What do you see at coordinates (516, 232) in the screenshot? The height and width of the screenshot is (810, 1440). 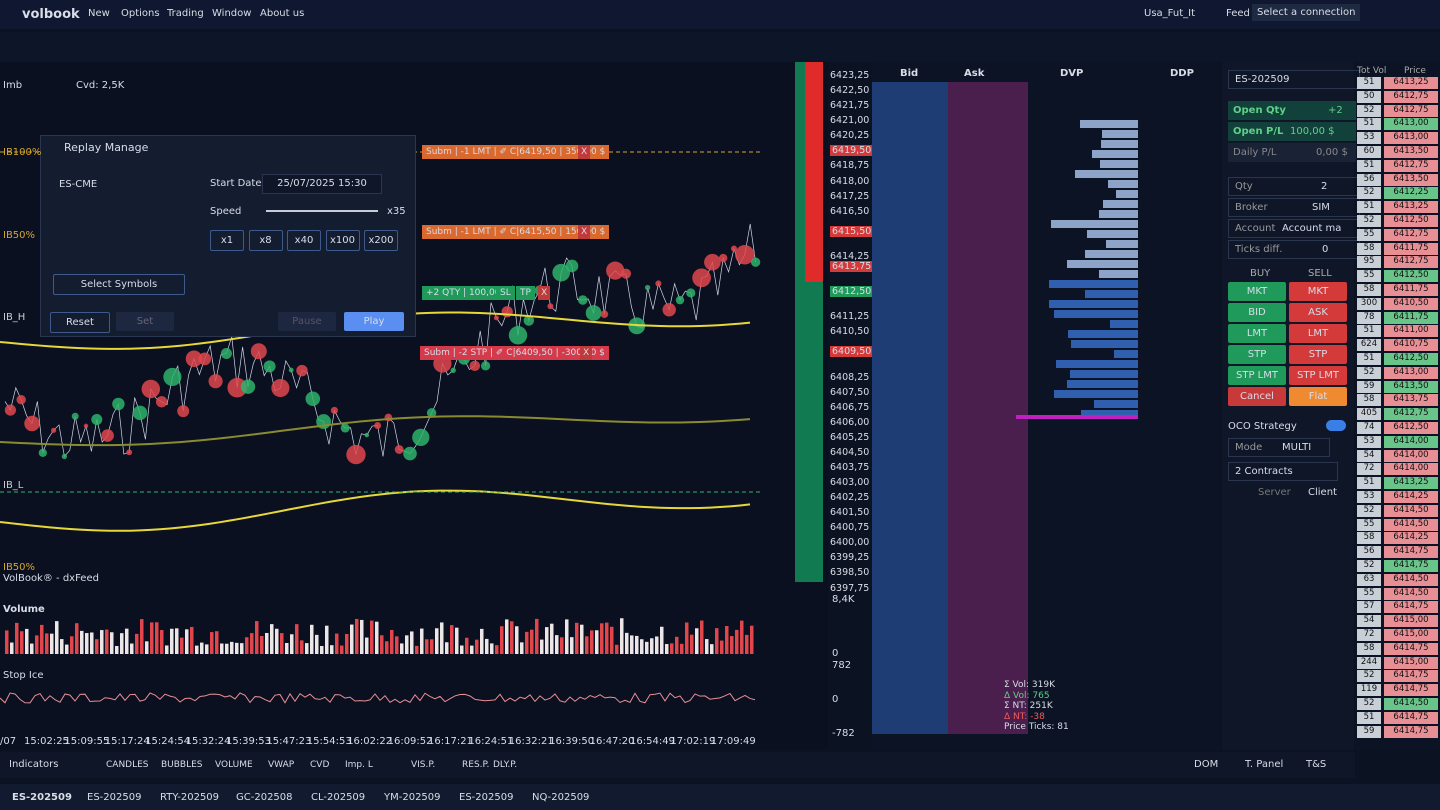 I see `order-label: Subm | -1 LMT | ✐ C|6415,50 | 150,00 $` at bounding box center [516, 232].